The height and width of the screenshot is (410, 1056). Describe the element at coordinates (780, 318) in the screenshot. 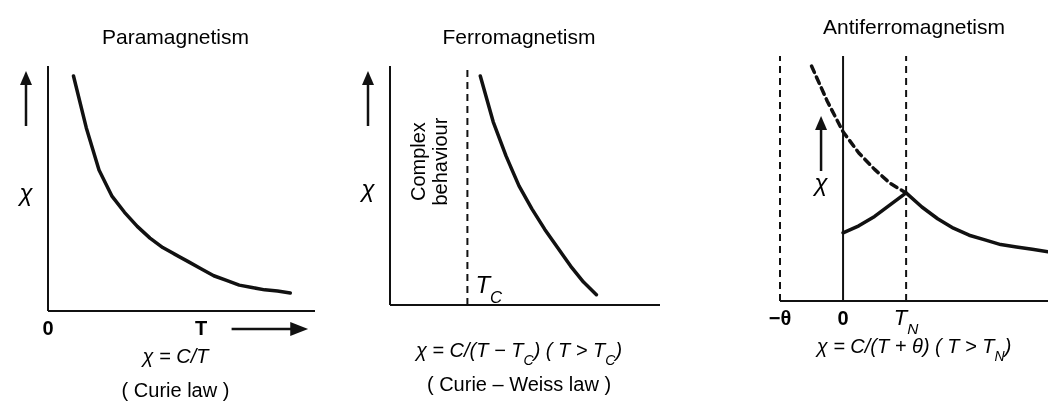

I see `x-tick-label: −θ` at that location.